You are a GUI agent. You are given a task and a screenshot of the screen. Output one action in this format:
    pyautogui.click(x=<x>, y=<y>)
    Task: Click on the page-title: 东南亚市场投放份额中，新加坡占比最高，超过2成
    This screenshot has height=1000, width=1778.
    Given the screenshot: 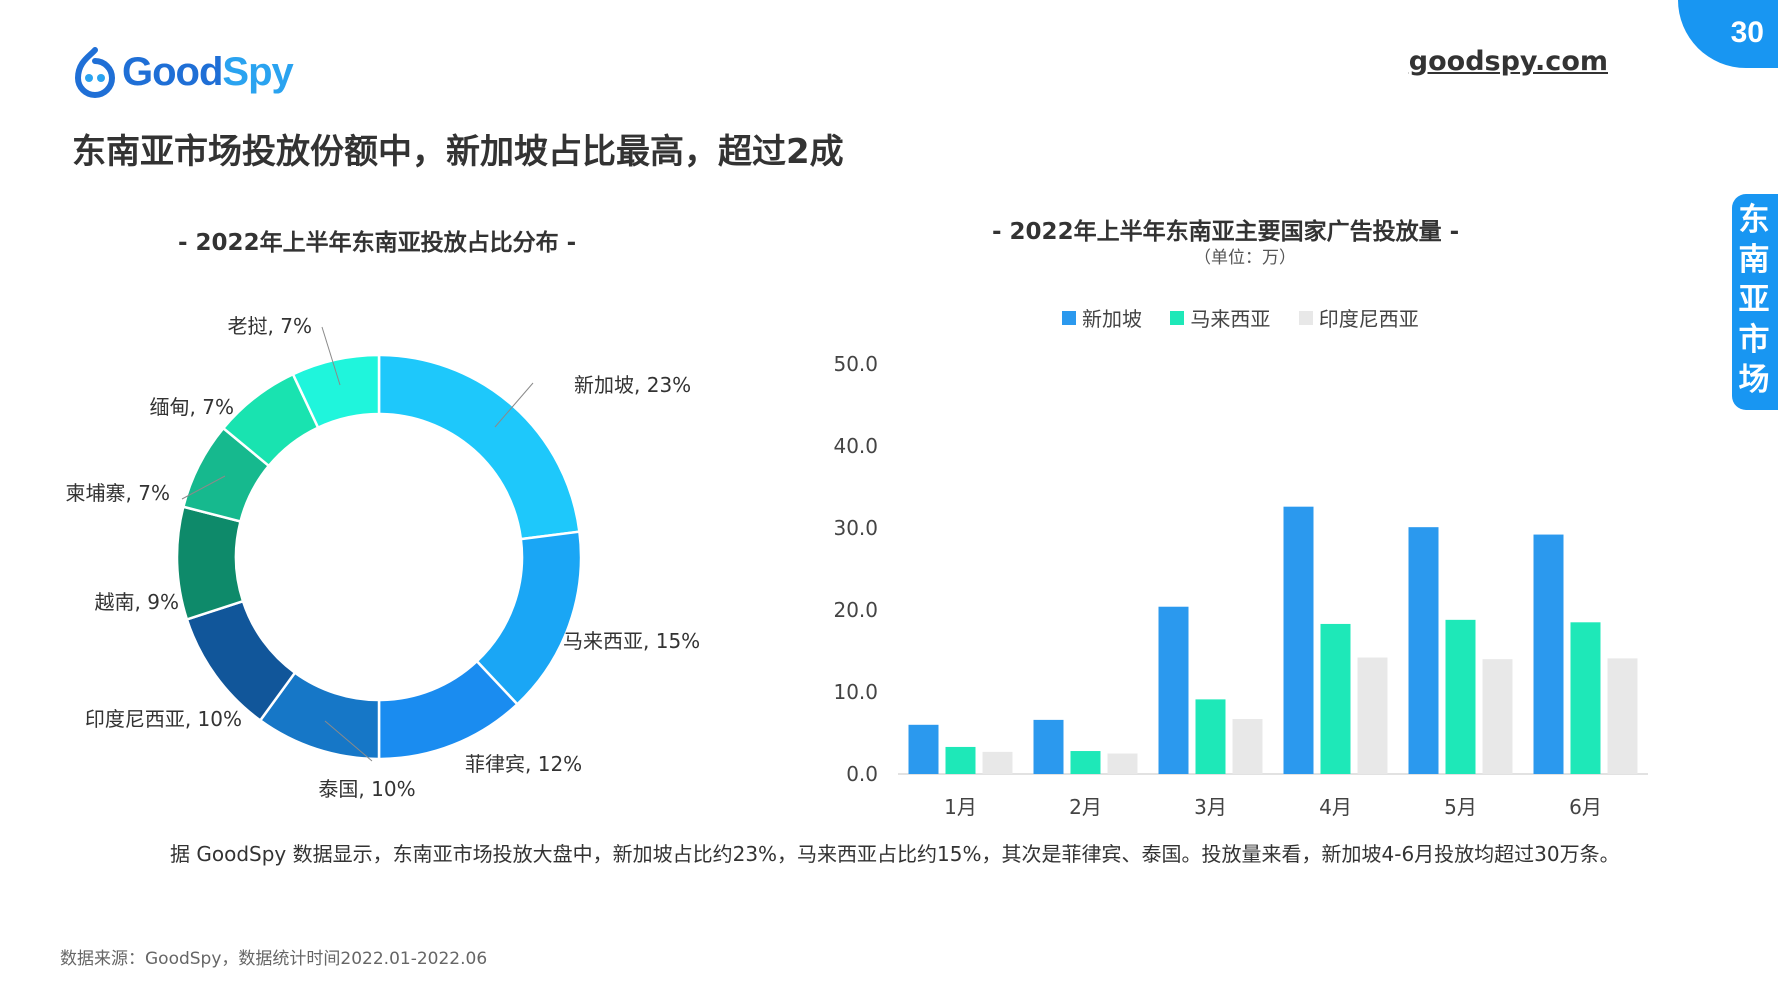 What is the action you would take?
    pyautogui.click(x=458, y=152)
    